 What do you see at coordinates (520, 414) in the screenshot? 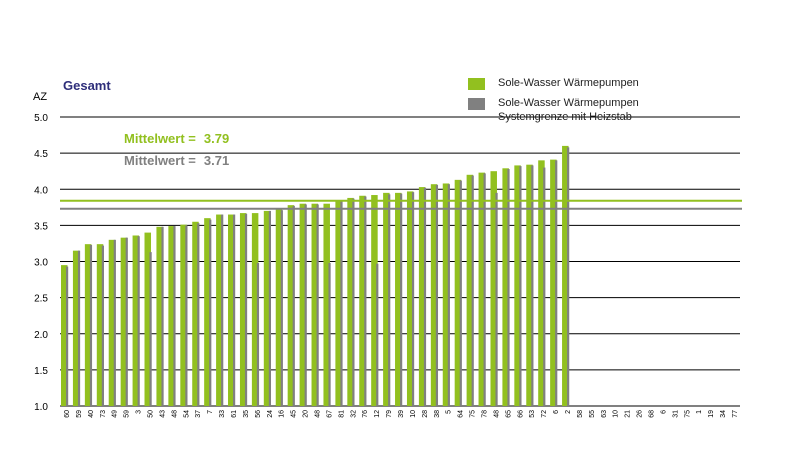
I see `x-tick-label: 66` at bounding box center [520, 414].